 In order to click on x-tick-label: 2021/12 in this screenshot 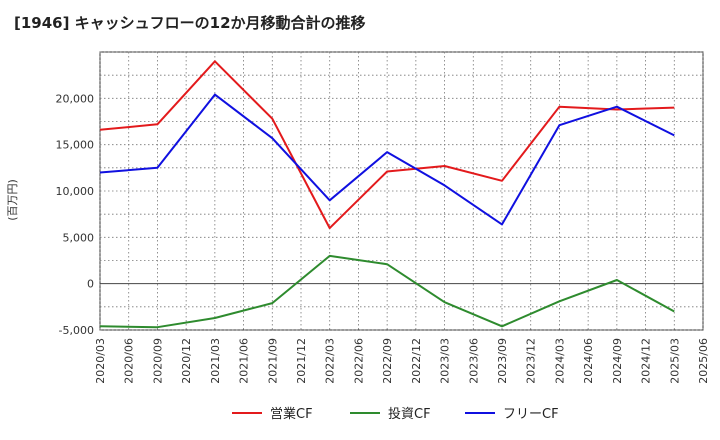, I will do `click(301, 361)`.